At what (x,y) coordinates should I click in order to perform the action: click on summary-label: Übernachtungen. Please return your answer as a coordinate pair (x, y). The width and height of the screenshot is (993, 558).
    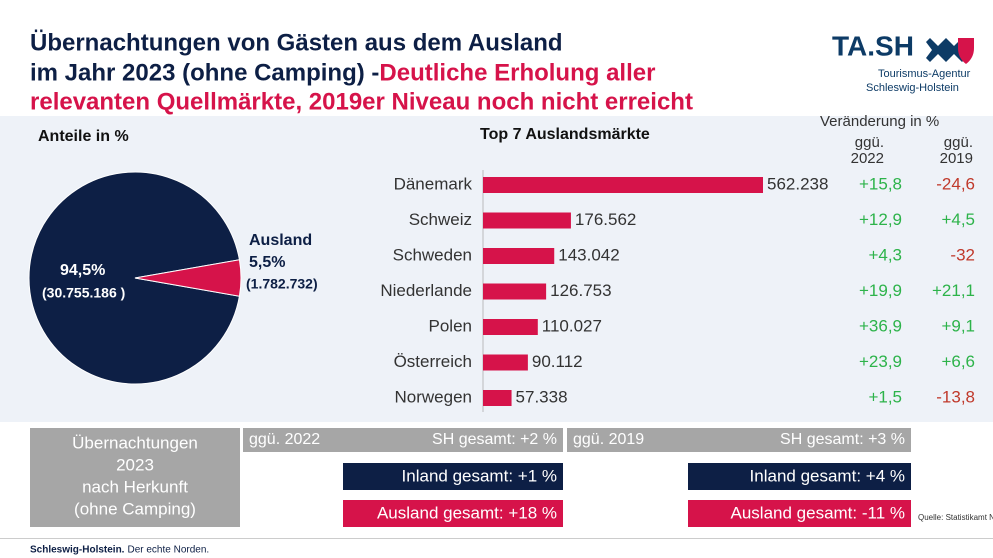
    Looking at the image, I should click on (135, 442).